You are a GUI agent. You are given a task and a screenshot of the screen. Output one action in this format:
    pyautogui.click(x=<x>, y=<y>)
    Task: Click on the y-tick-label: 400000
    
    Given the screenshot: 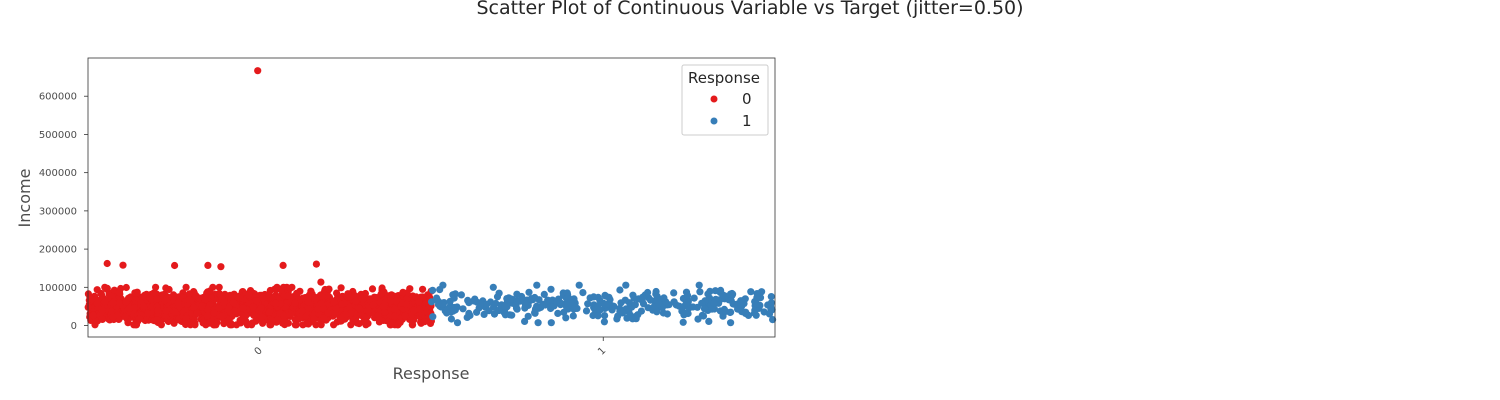 What is the action you would take?
    pyautogui.click(x=58, y=173)
    